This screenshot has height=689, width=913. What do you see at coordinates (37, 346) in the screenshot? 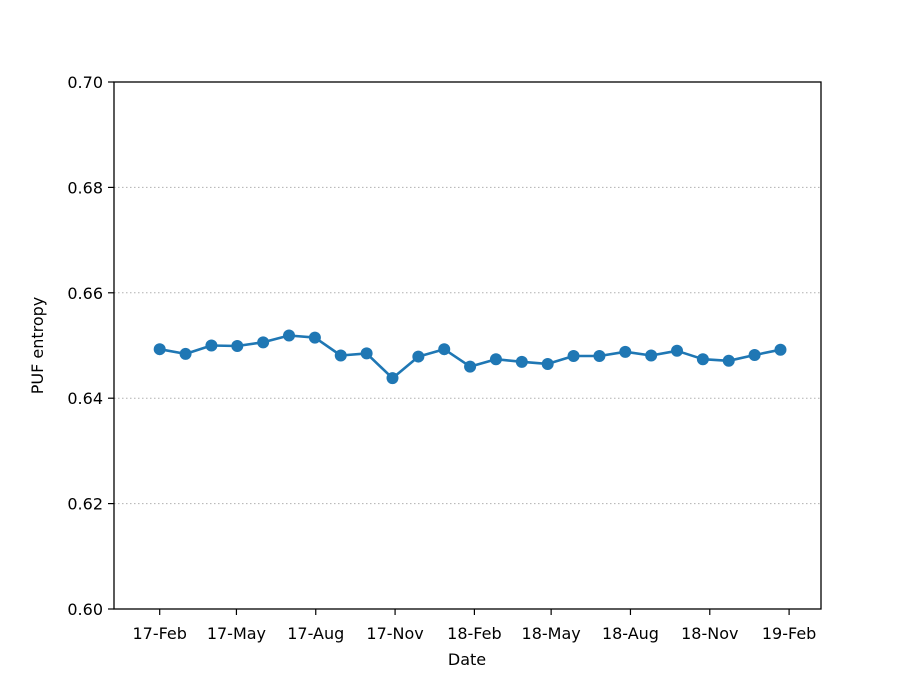
I see `y-axis-label: PUF entropy` at bounding box center [37, 346].